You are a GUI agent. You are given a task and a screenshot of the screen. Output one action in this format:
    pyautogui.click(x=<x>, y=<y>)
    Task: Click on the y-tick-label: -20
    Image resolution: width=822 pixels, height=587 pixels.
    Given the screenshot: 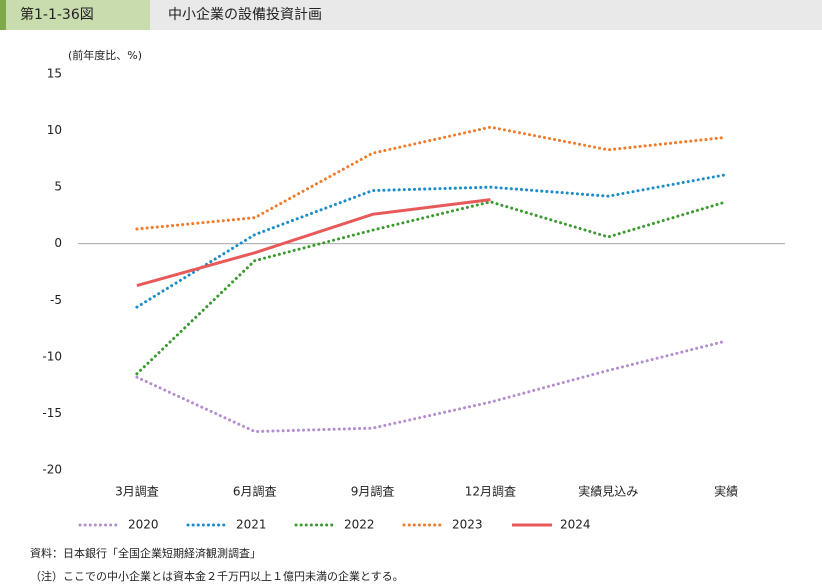 What is the action you would take?
    pyautogui.click(x=52, y=470)
    